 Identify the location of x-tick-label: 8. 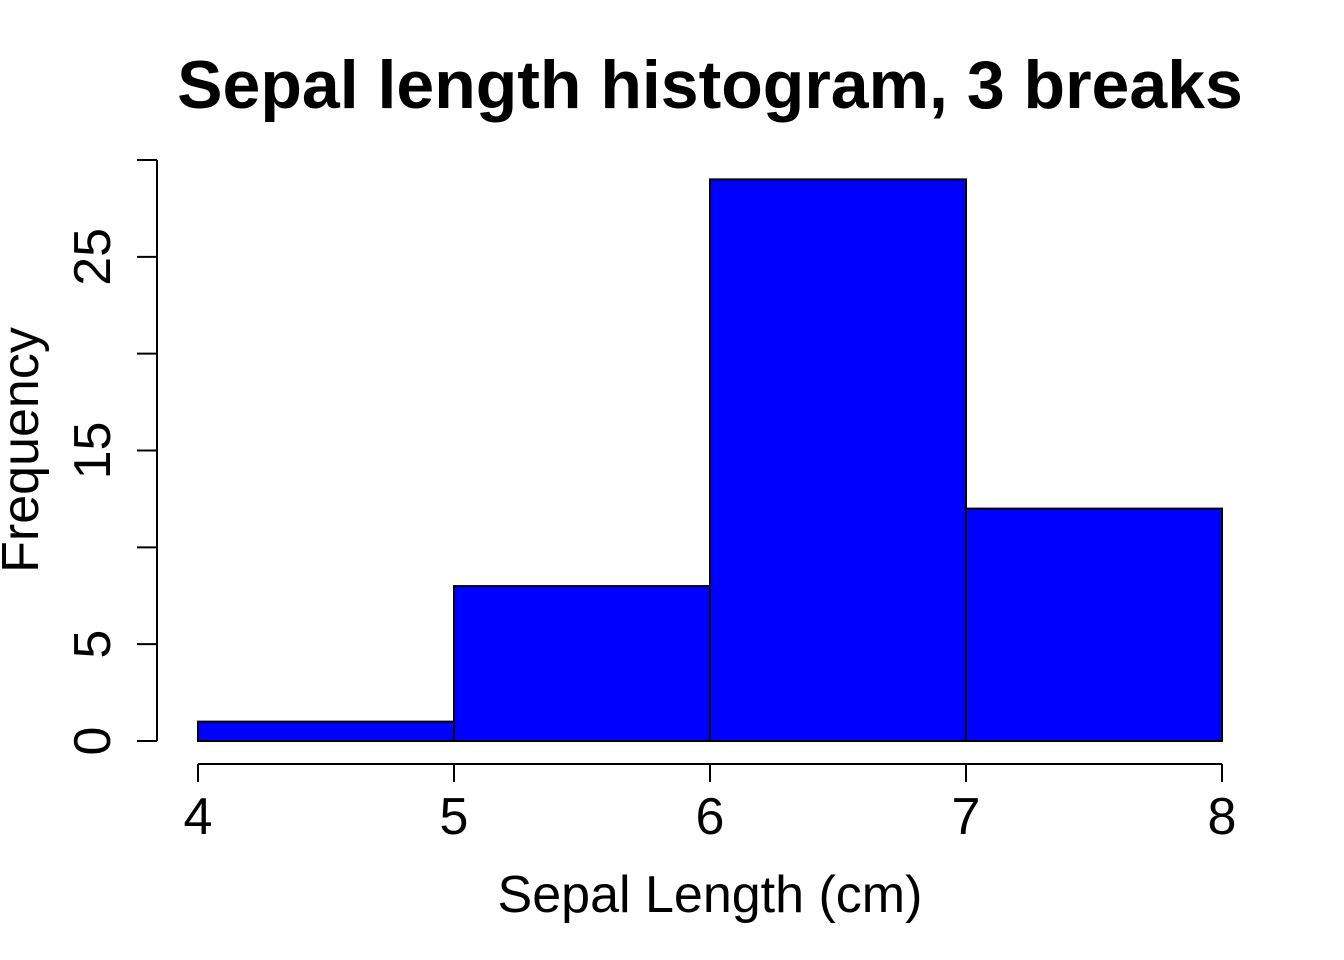
(1222, 817).